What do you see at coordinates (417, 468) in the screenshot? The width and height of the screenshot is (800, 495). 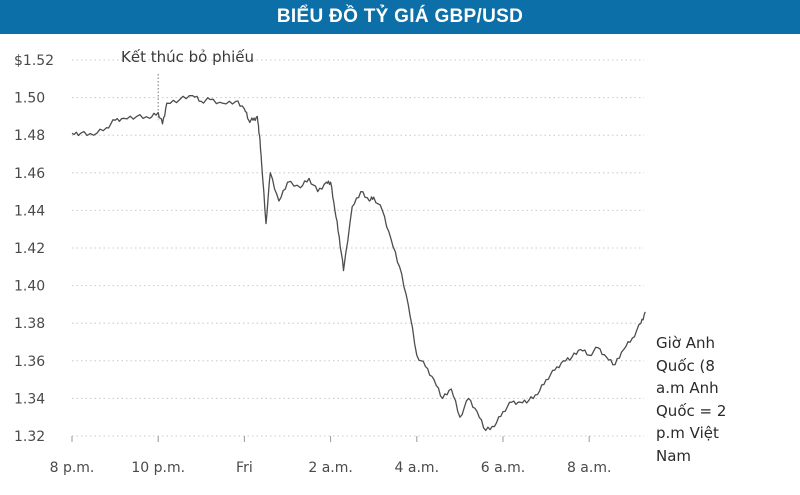 I see `x-tick-label: 4 a.m.` at bounding box center [417, 468].